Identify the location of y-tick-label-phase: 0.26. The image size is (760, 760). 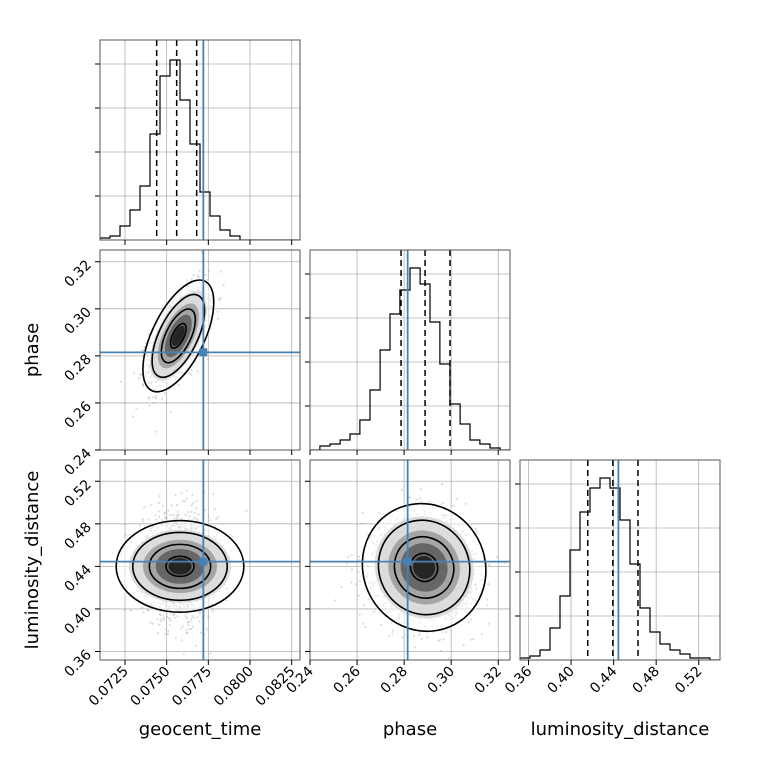
(77, 414).